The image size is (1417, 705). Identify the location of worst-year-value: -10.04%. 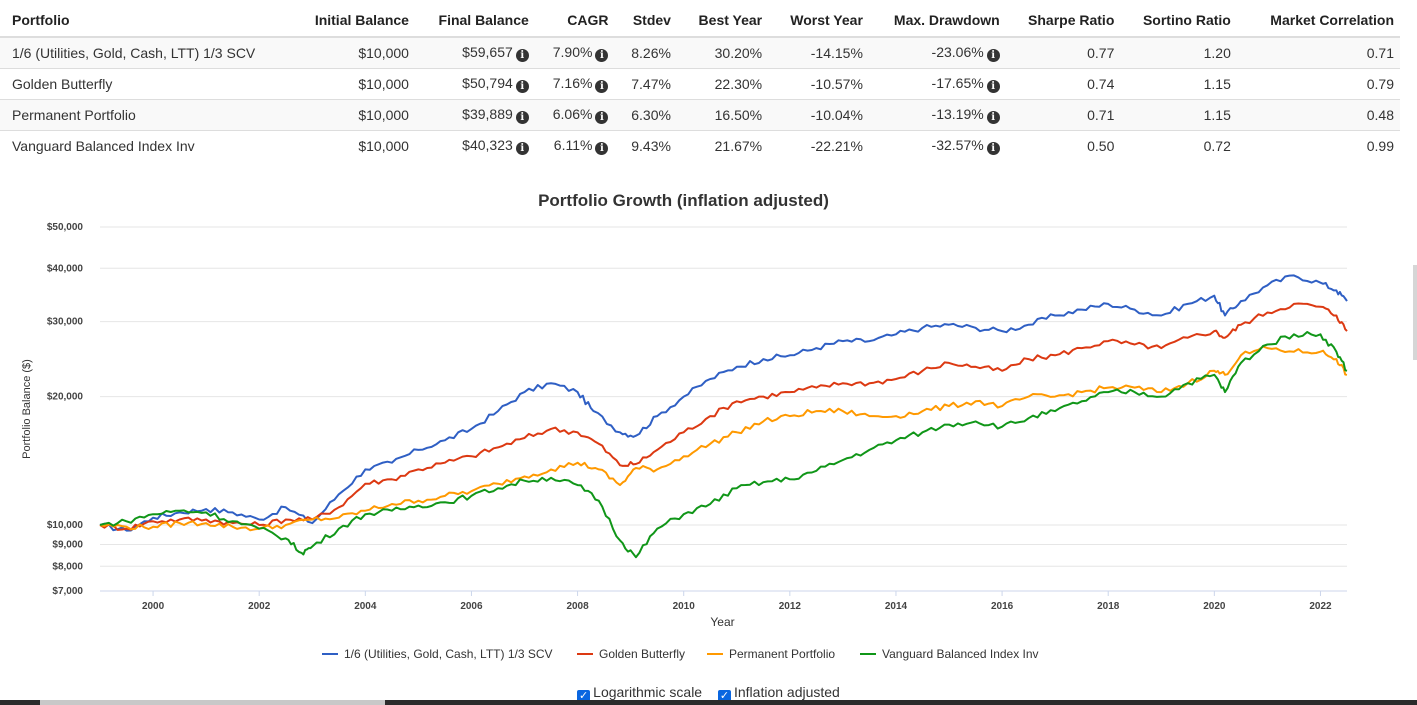
(836, 115).